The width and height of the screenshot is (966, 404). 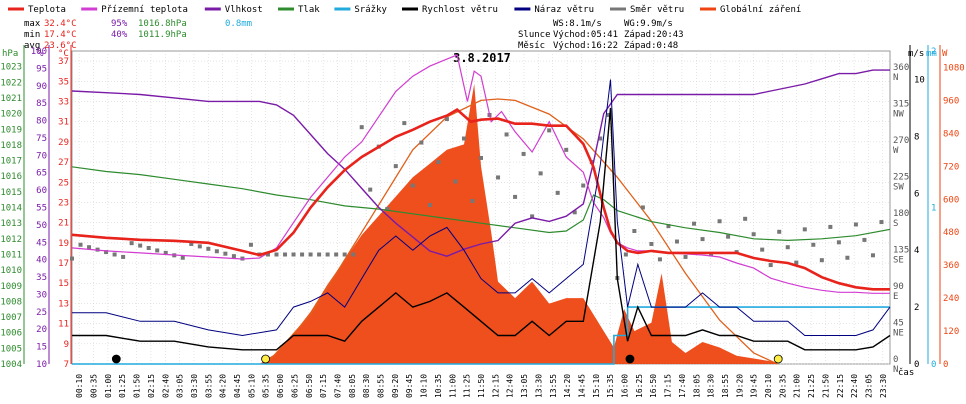 I want to click on x-tick-37: 15:35, so click(x=610, y=386).